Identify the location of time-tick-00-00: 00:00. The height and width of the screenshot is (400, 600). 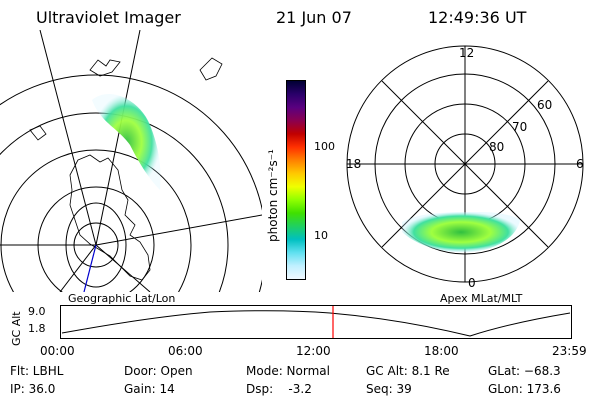
(57, 351).